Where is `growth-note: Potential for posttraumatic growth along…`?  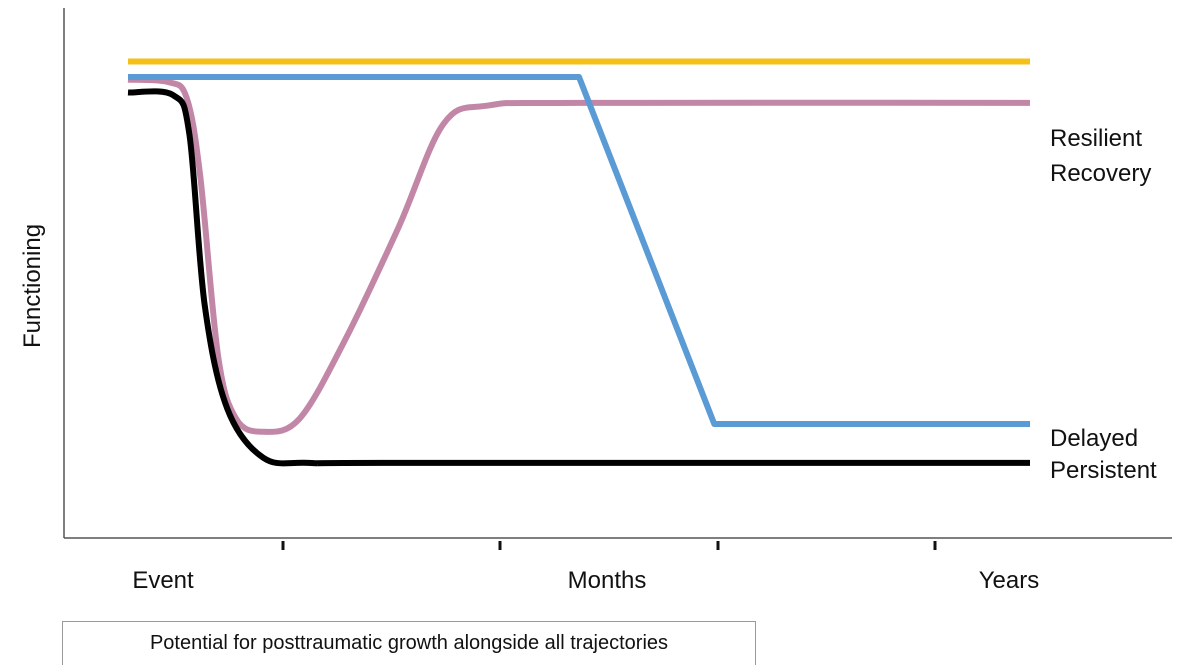 growth-note: Potential for posttraumatic growth along… is located at coordinates (409, 643).